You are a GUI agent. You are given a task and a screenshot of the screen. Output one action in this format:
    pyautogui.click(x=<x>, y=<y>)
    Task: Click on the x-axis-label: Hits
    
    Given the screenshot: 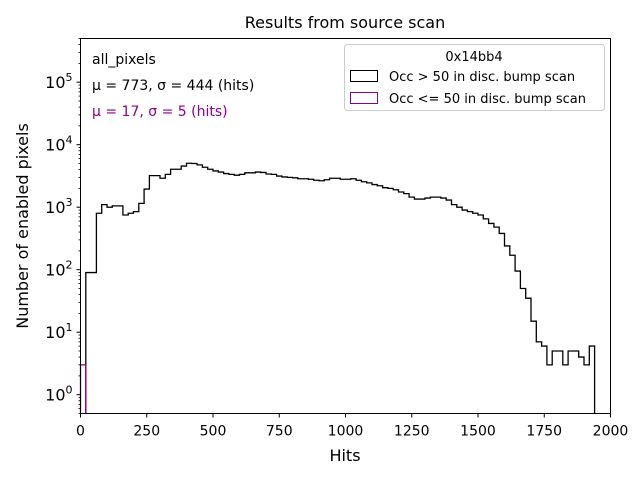 What is the action you would take?
    pyautogui.click(x=344, y=455)
    